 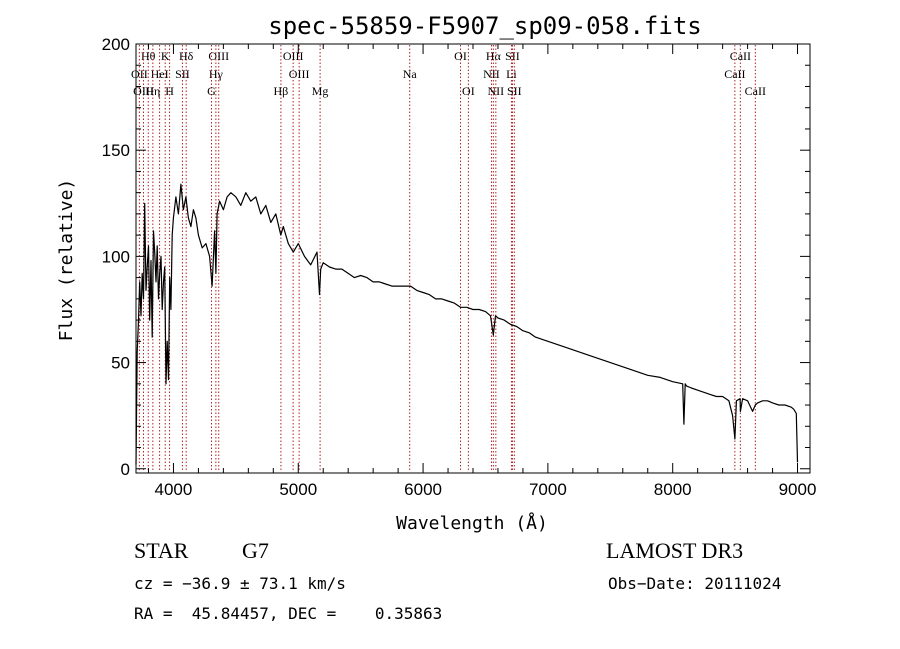 What do you see at coordinates (143, 91) in the screenshot?
I see `line-label-18: OIII` at bounding box center [143, 91].